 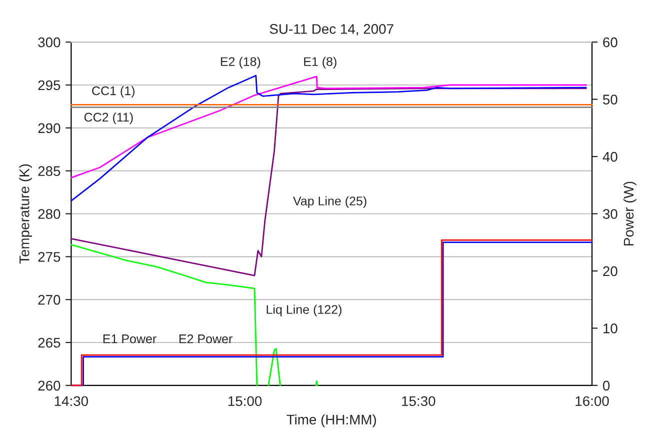 I want to click on chart-title: SU-11 Dec 14, 2007, so click(x=332, y=30).